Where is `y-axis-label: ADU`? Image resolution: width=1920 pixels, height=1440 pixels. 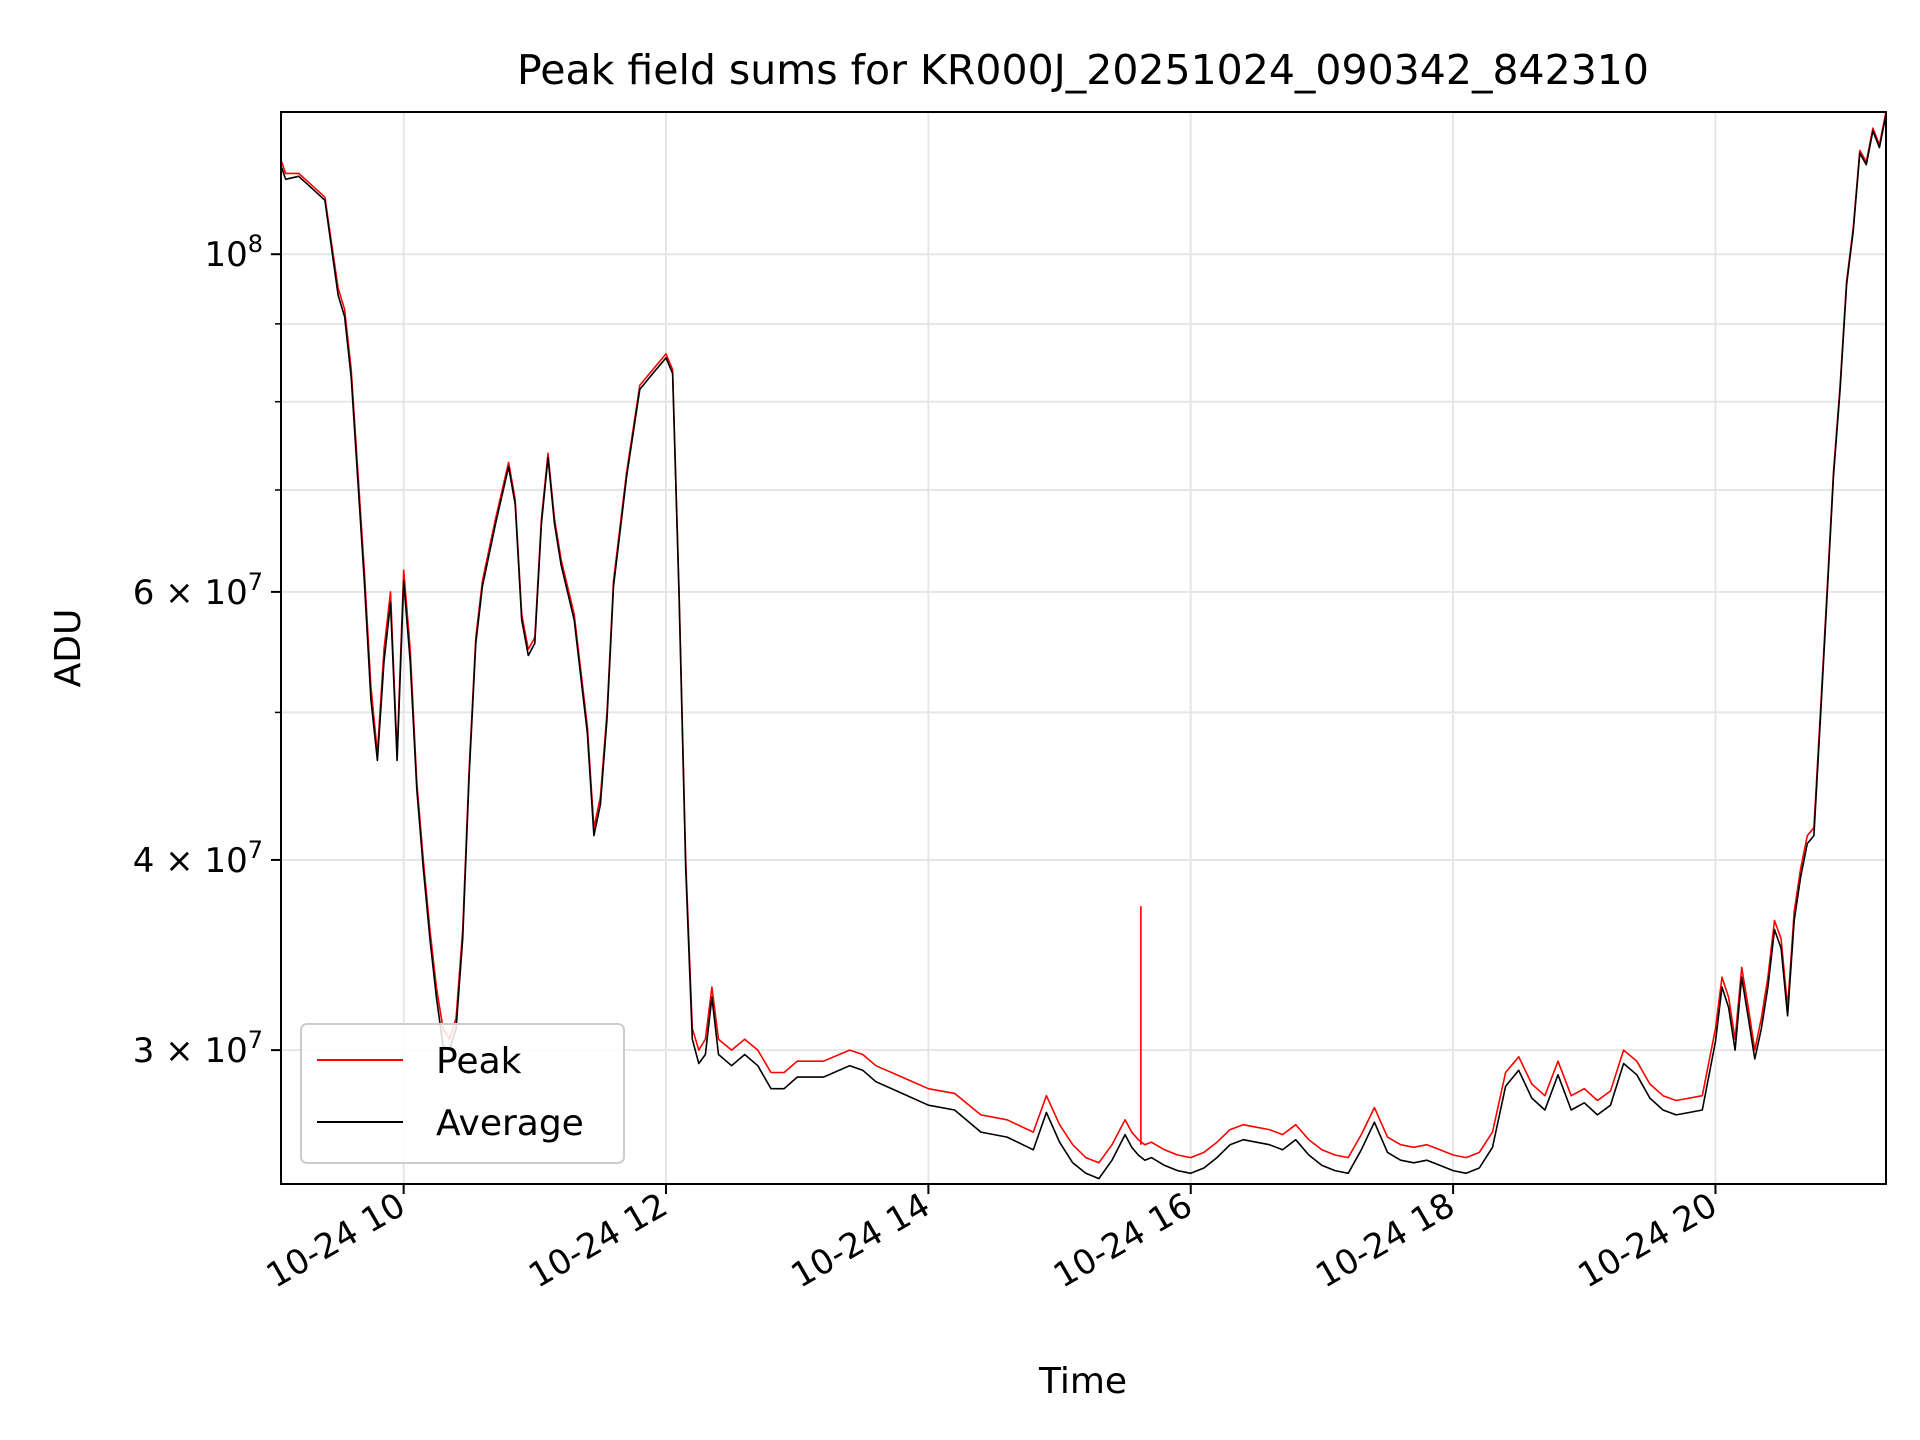
y-axis-label: ADU is located at coordinates (68, 648).